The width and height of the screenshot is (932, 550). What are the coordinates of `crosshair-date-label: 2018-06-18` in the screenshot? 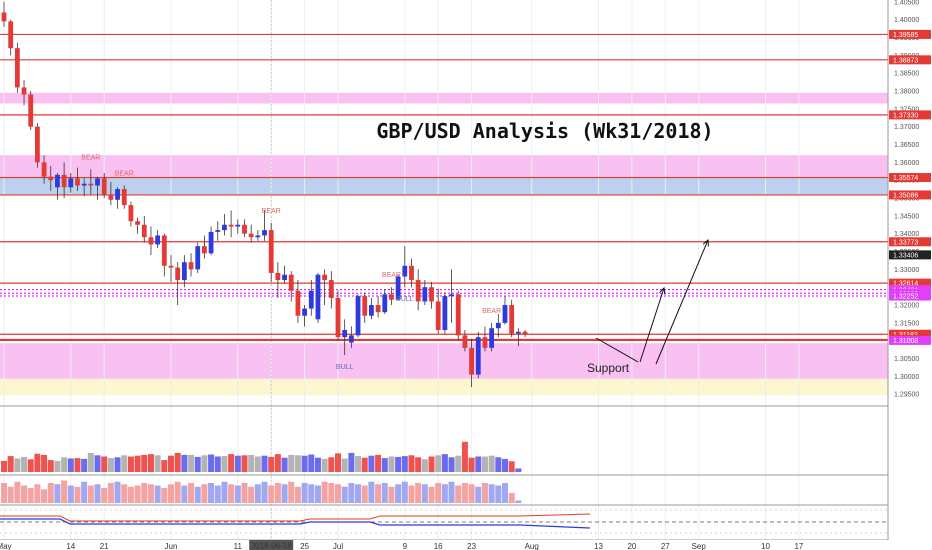 It's located at (271, 546).